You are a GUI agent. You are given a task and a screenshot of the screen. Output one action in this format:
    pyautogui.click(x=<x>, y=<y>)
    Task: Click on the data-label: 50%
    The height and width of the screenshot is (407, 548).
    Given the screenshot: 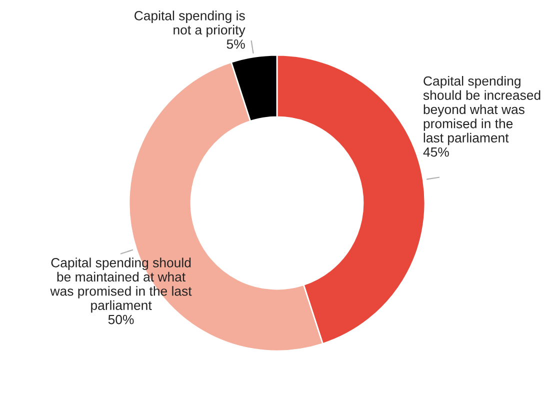 What is the action you would take?
    pyautogui.click(x=121, y=319)
    